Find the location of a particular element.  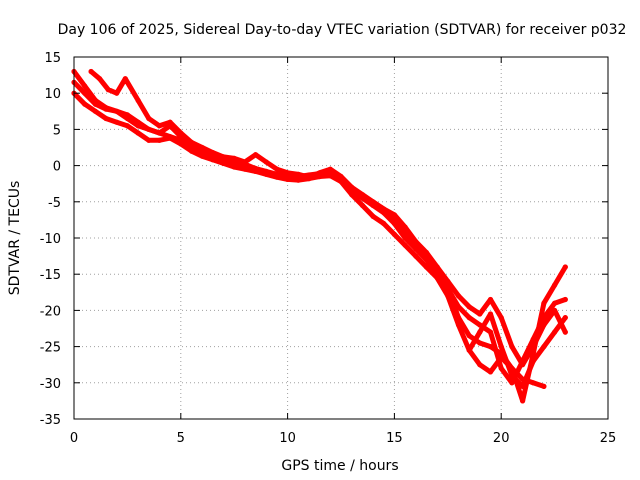

x-tick-label: 20 is located at coordinates (501, 438).